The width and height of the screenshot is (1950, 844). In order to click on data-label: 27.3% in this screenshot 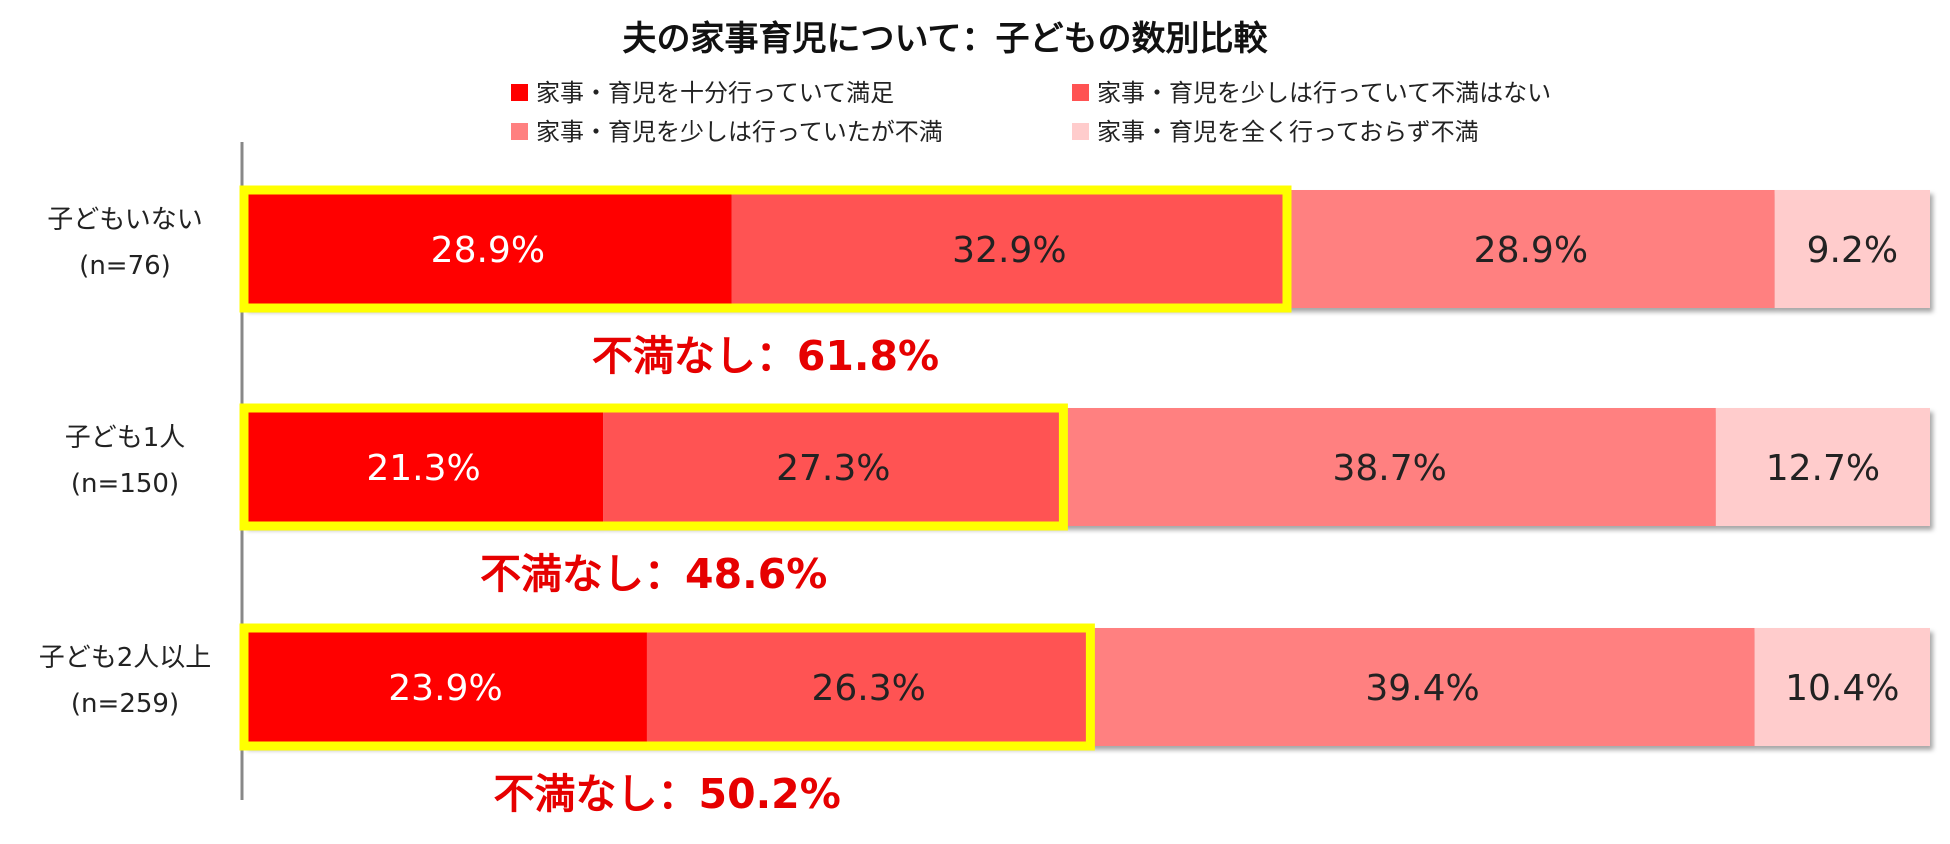, I will do `click(833, 468)`.